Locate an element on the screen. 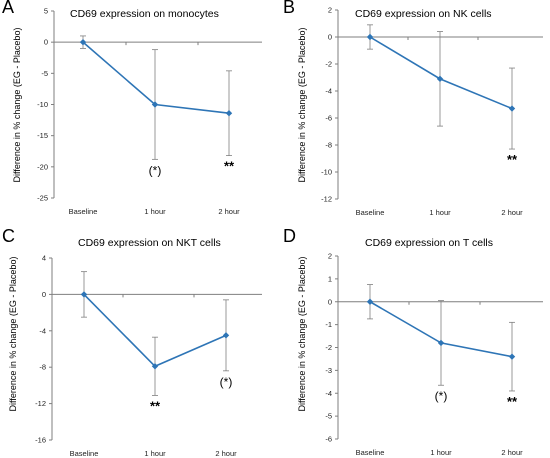  y-tick-label: -1 is located at coordinates (328, 324).